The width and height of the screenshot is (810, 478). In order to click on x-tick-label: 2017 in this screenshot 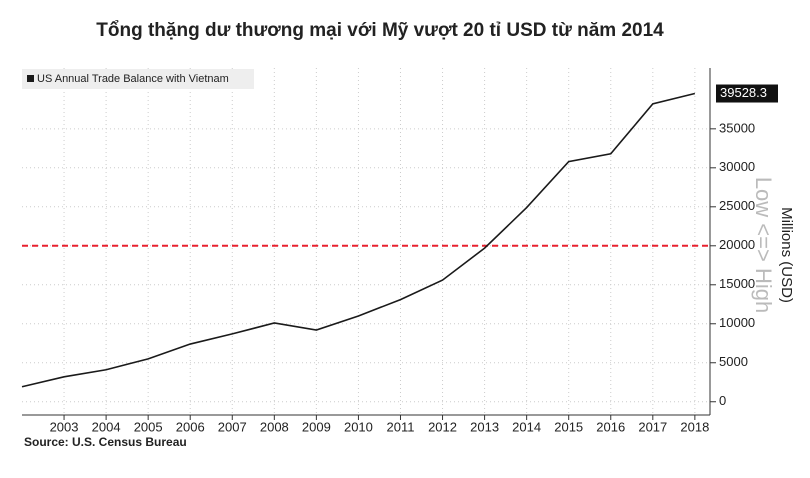, I will do `click(652, 426)`.